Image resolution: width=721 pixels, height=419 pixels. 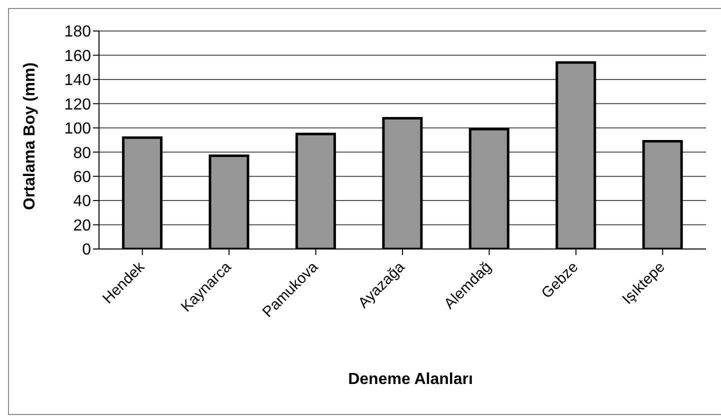 What do you see at coordinates (78, 81) in the screenshot?
I see `y-tick-label: 140` at bounding box center [78, 81].